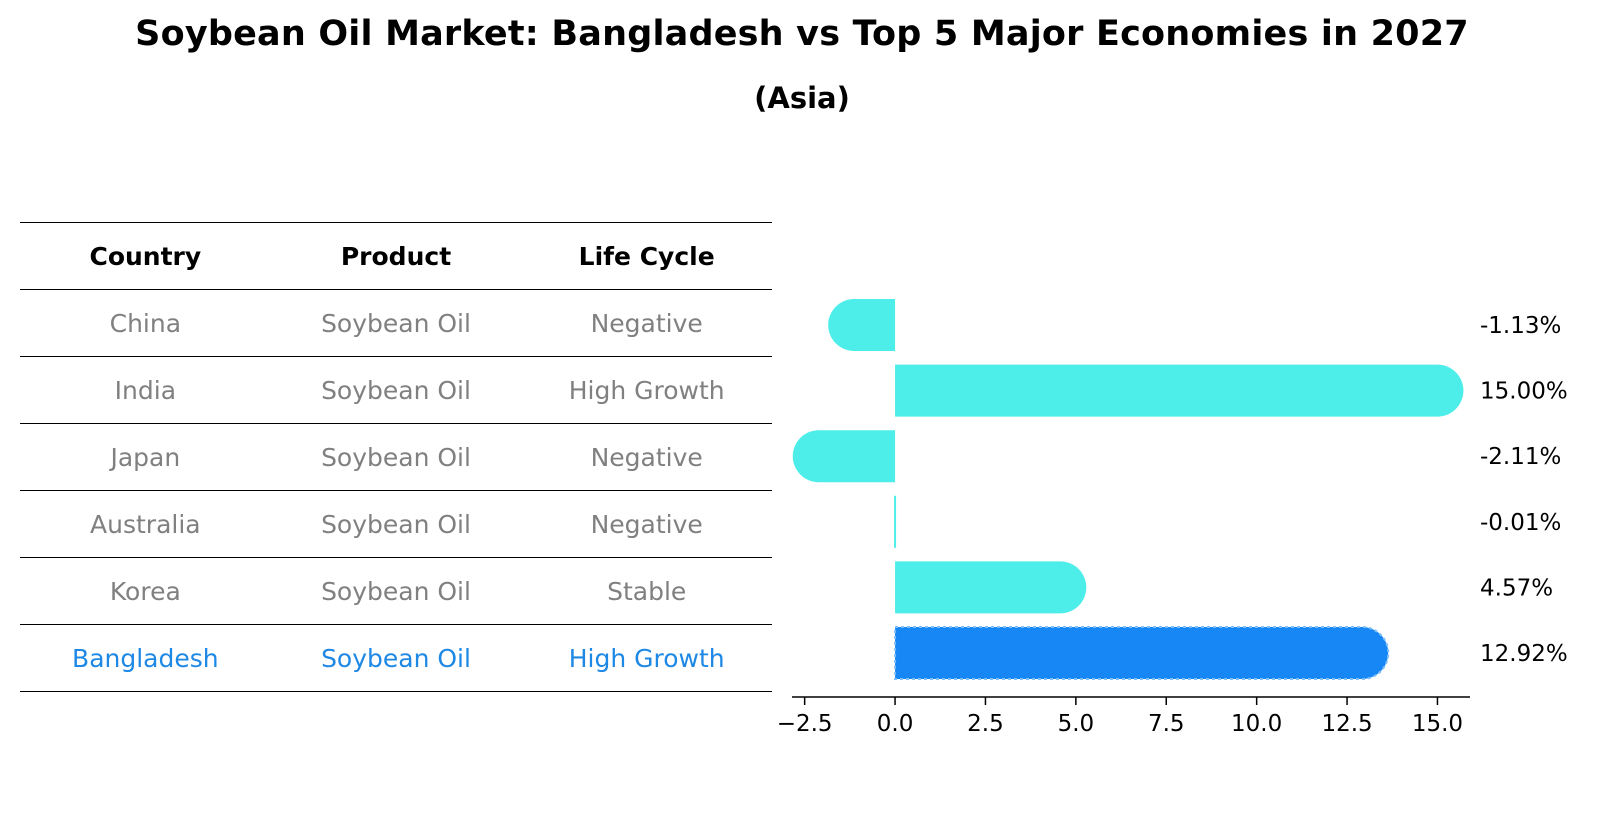 This screenshot has width=1604, height=823. What do you see at coordinates (805, 724) in the screenshot?
I see `x-tick-label: −2.5` at bounding box center [805, 724].